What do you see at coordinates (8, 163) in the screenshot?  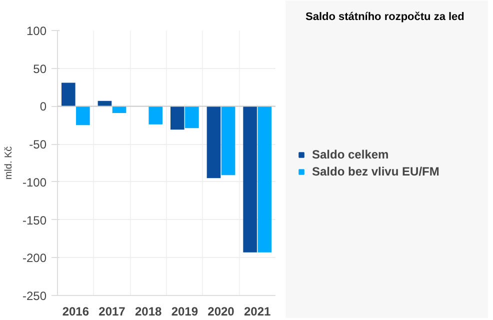 I see `y-axis-title: mld. Kč` at bounding box center [8, 163].